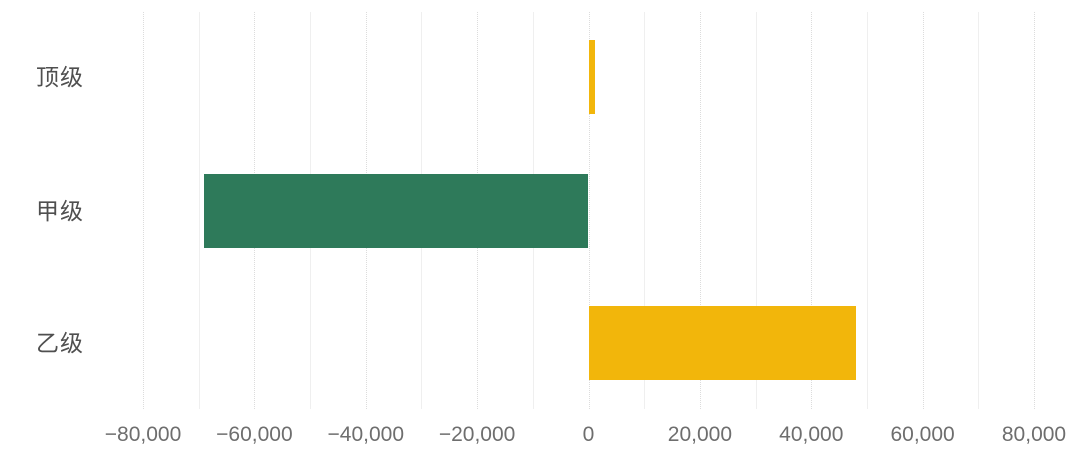  Describe the element at coordinates (811, 434) in the screenshot. I see `x-tick-label: 40,000` at that location.